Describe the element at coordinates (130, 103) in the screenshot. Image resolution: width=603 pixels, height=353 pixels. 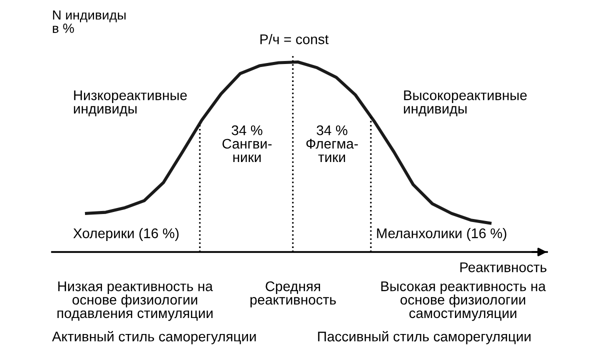
I see `annotation: Низкореактивные индивиды` at that location.